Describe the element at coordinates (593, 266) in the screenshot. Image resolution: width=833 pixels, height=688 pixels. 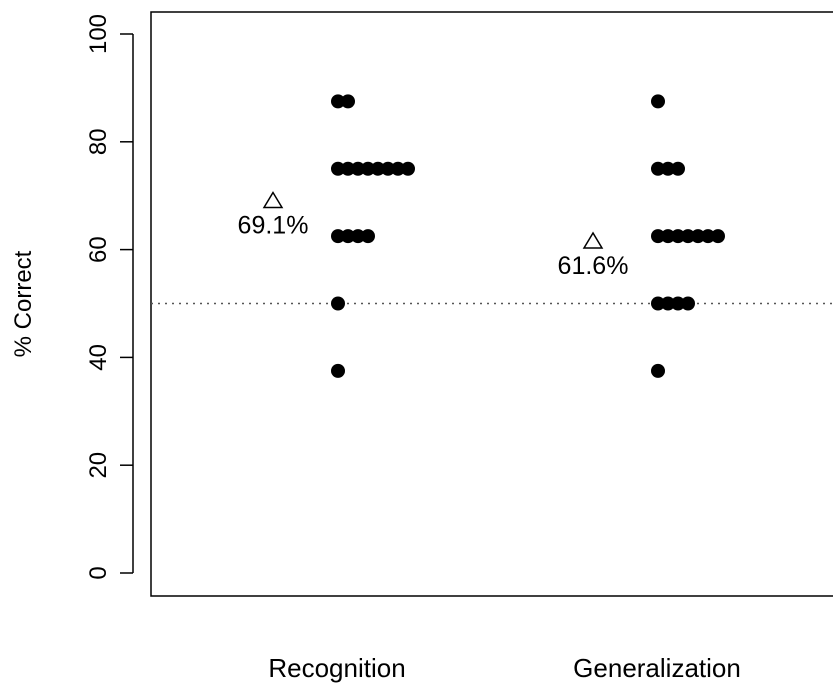
I see `mean-label: 61.6%` at that location.